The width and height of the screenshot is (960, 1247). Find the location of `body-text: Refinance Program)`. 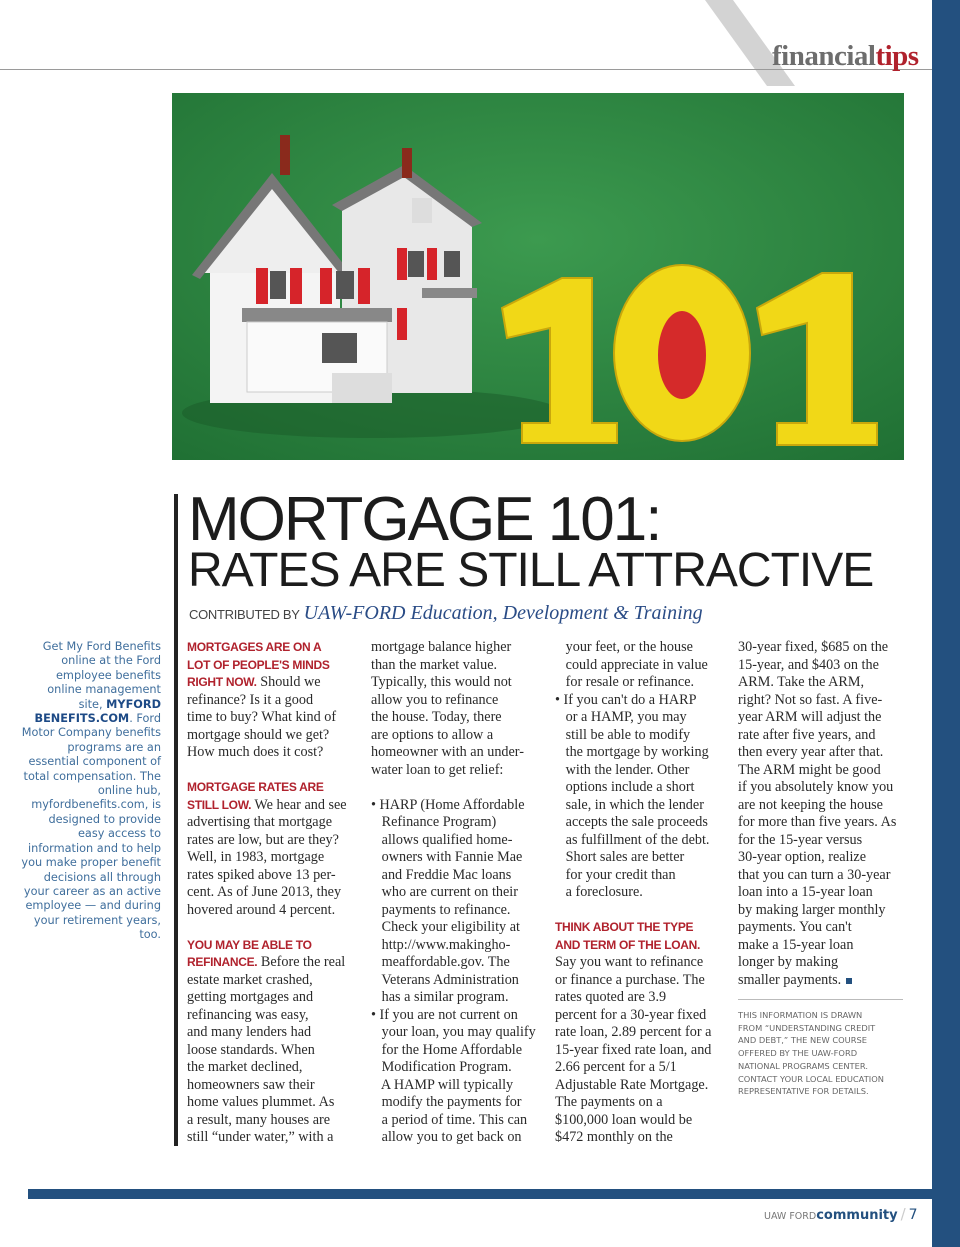

body-text: Refinance Program) is located at coordinates (434, 822).